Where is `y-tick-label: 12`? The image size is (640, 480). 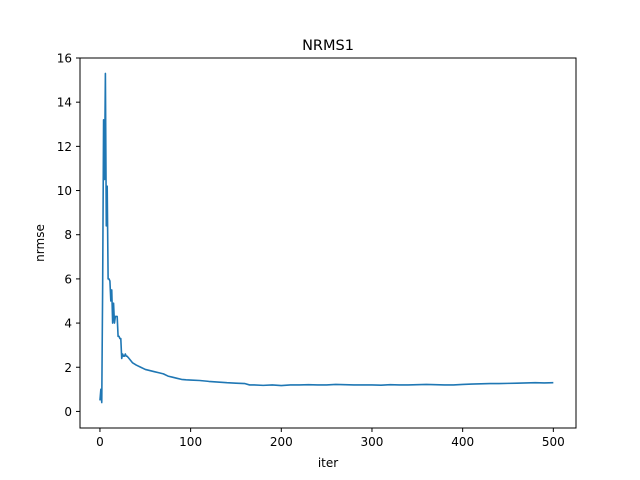 y-tick-label: 12 is located at coordinates (64, 147).